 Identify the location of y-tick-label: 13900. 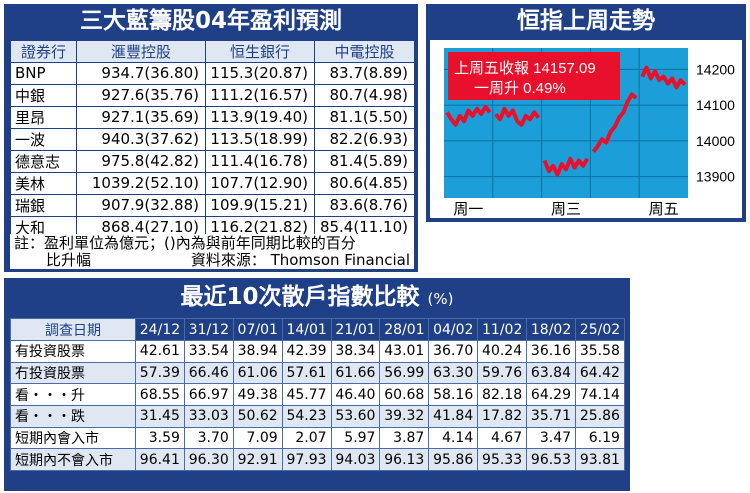
(715, 177).